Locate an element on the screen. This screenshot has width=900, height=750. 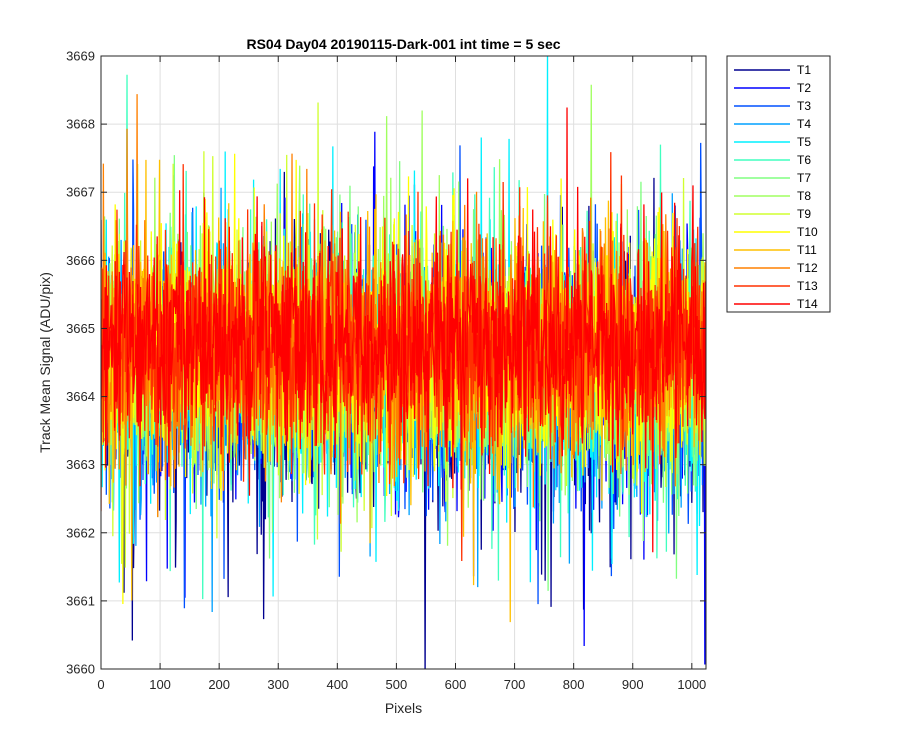
x-tick-label: 800 is located at coordinates (574, 684).